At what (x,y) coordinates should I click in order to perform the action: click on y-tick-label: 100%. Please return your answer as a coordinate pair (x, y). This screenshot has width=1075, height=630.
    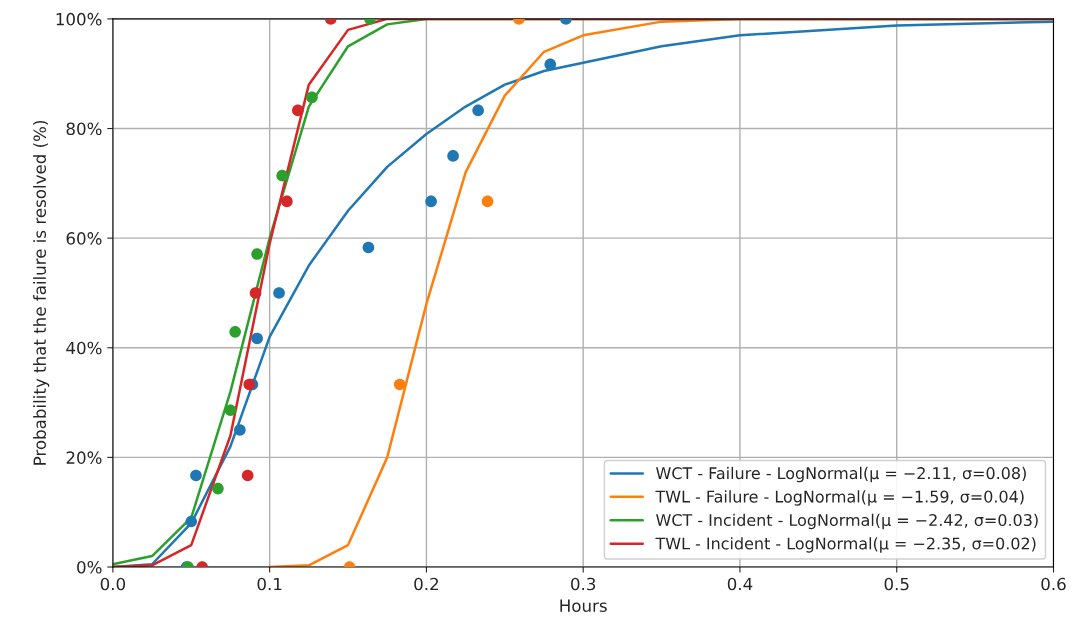
    Looking at the image, I should click on (79, 19).